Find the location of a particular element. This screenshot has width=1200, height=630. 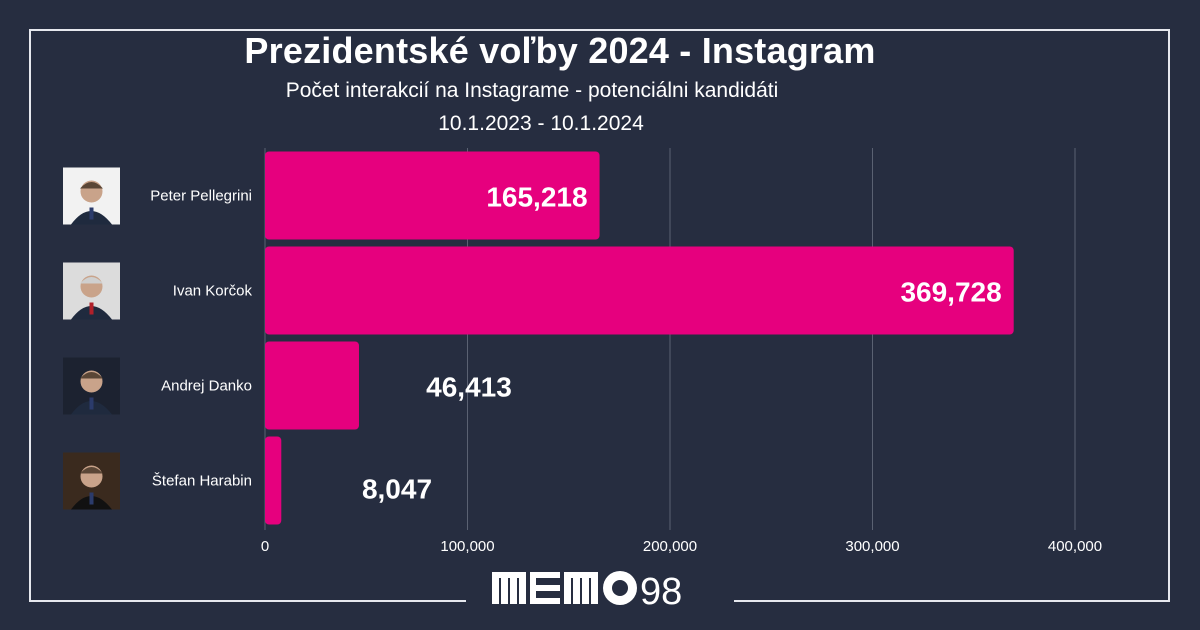

category-label: Štefan Harabin is located at coordinates (202, 481).